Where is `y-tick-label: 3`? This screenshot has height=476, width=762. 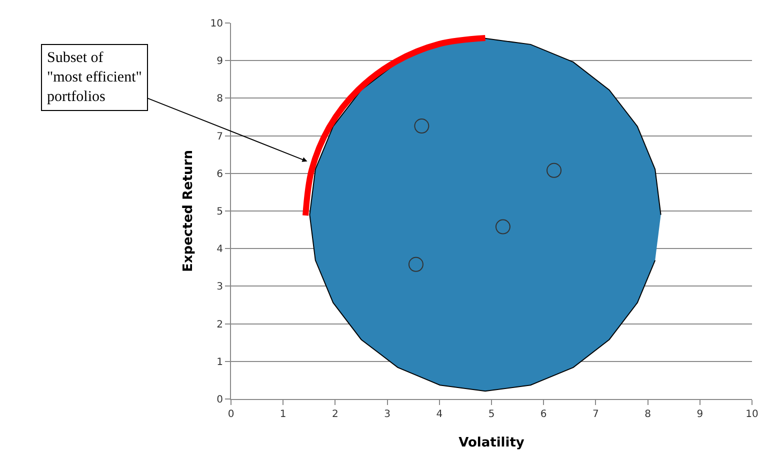
y-tick-label: 3 is located at coordinates (219, 287).